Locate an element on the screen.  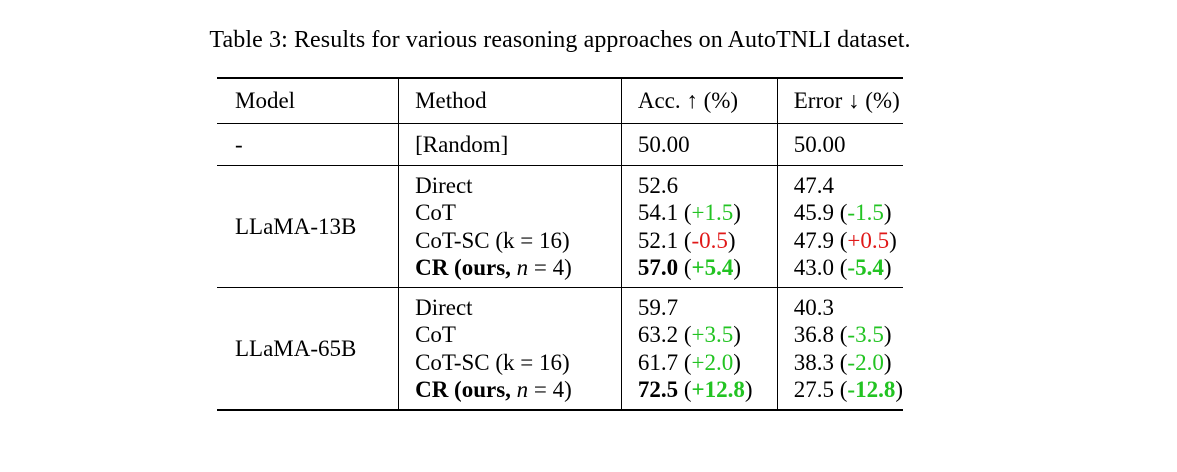
error-value-best: 43.0 (-5.4) is located at coordinates (842, 267).